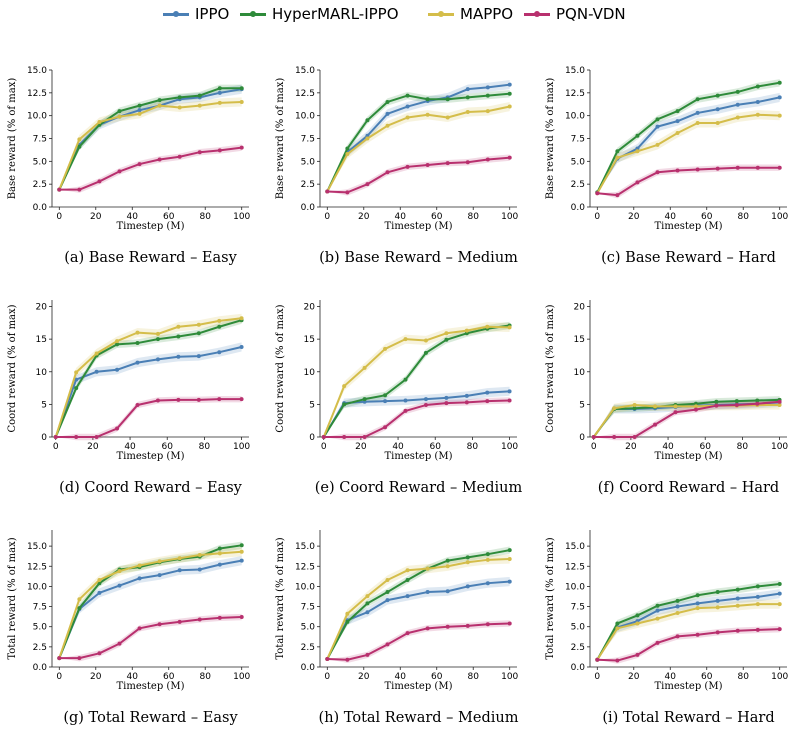 This screenshot has width=799, height=737. Describe the element at coordinates (312, 438) in the screenshot. I see `y-tick-label: 0` at that location.